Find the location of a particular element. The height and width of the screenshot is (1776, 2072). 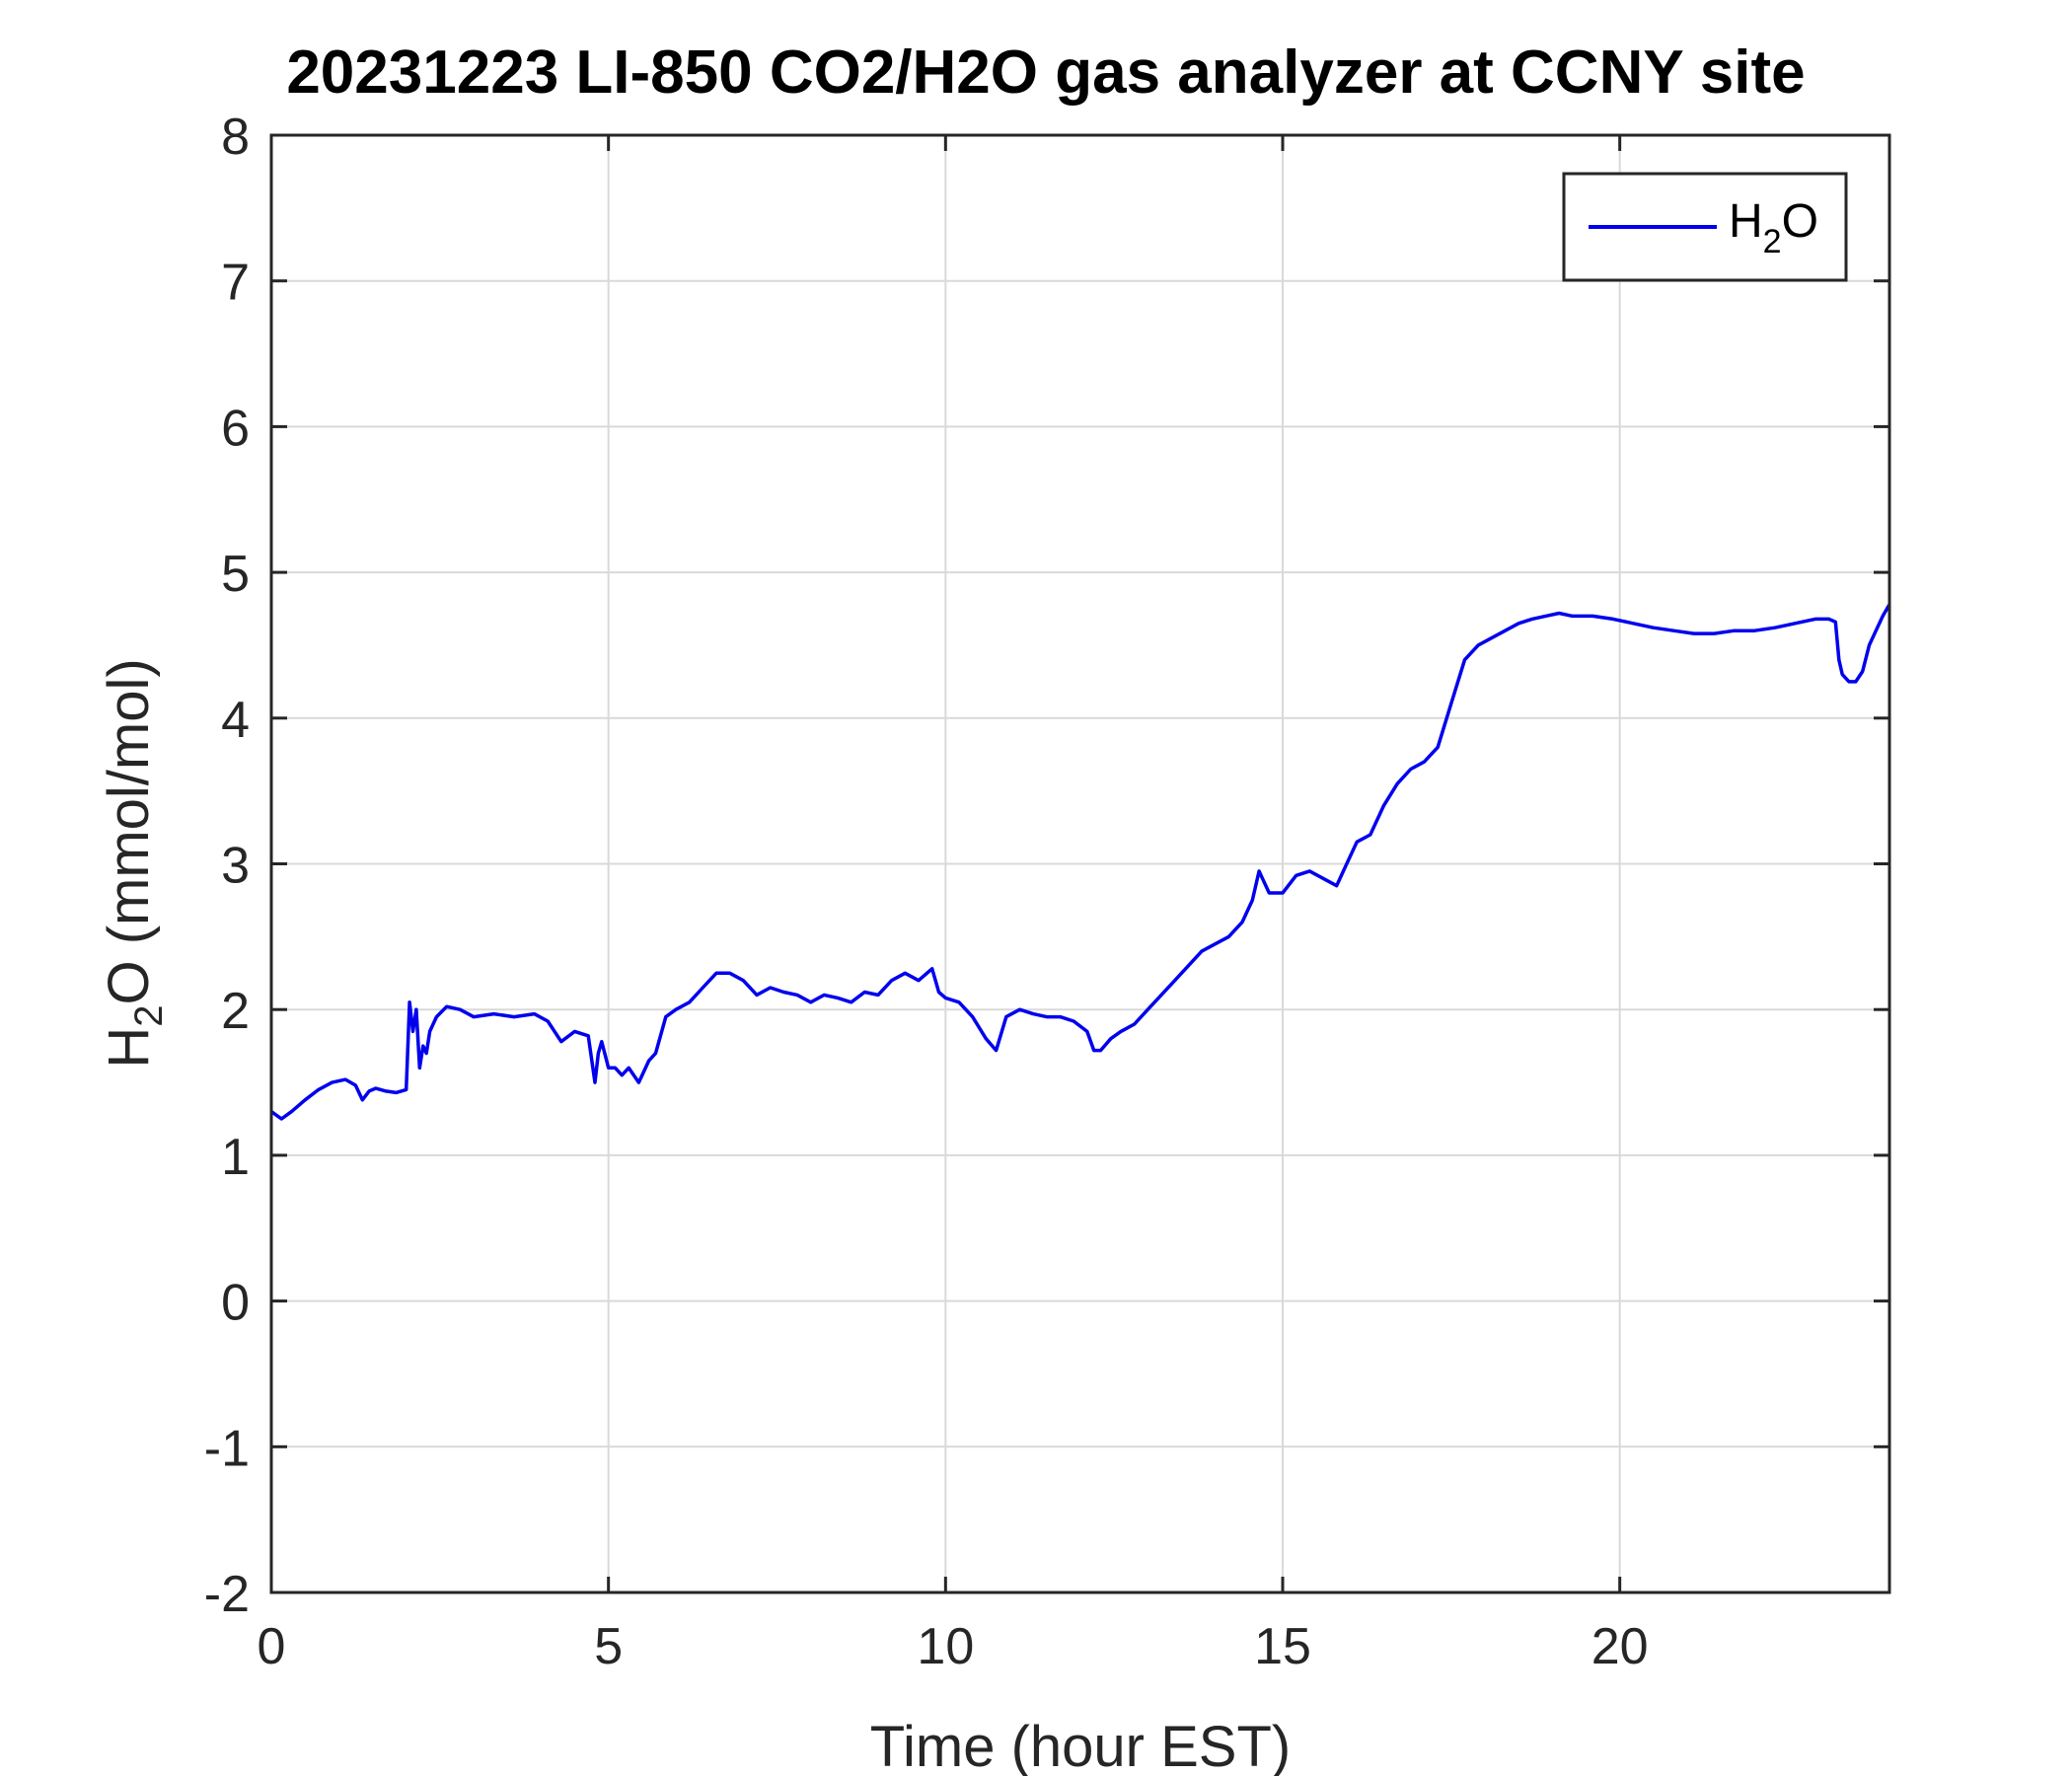

y-axis-label: H2O (mmol/mol) is located at coordinates (134, 863).